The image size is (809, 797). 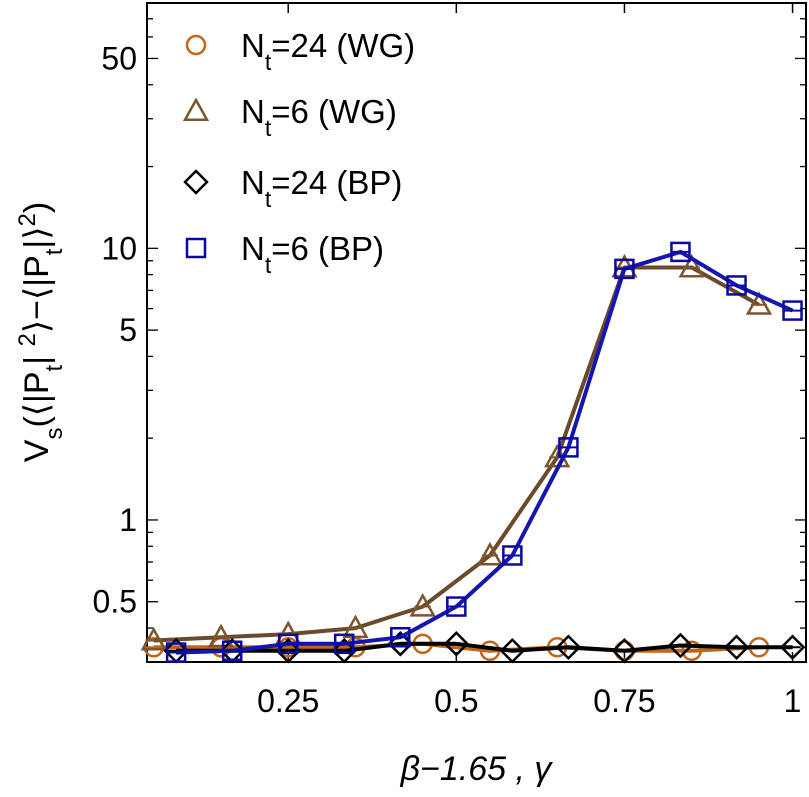 What do you see at coordinates (119, 248) in the screenshot?
I see `y-tick-label: 10` at bounding box center [119, 248].